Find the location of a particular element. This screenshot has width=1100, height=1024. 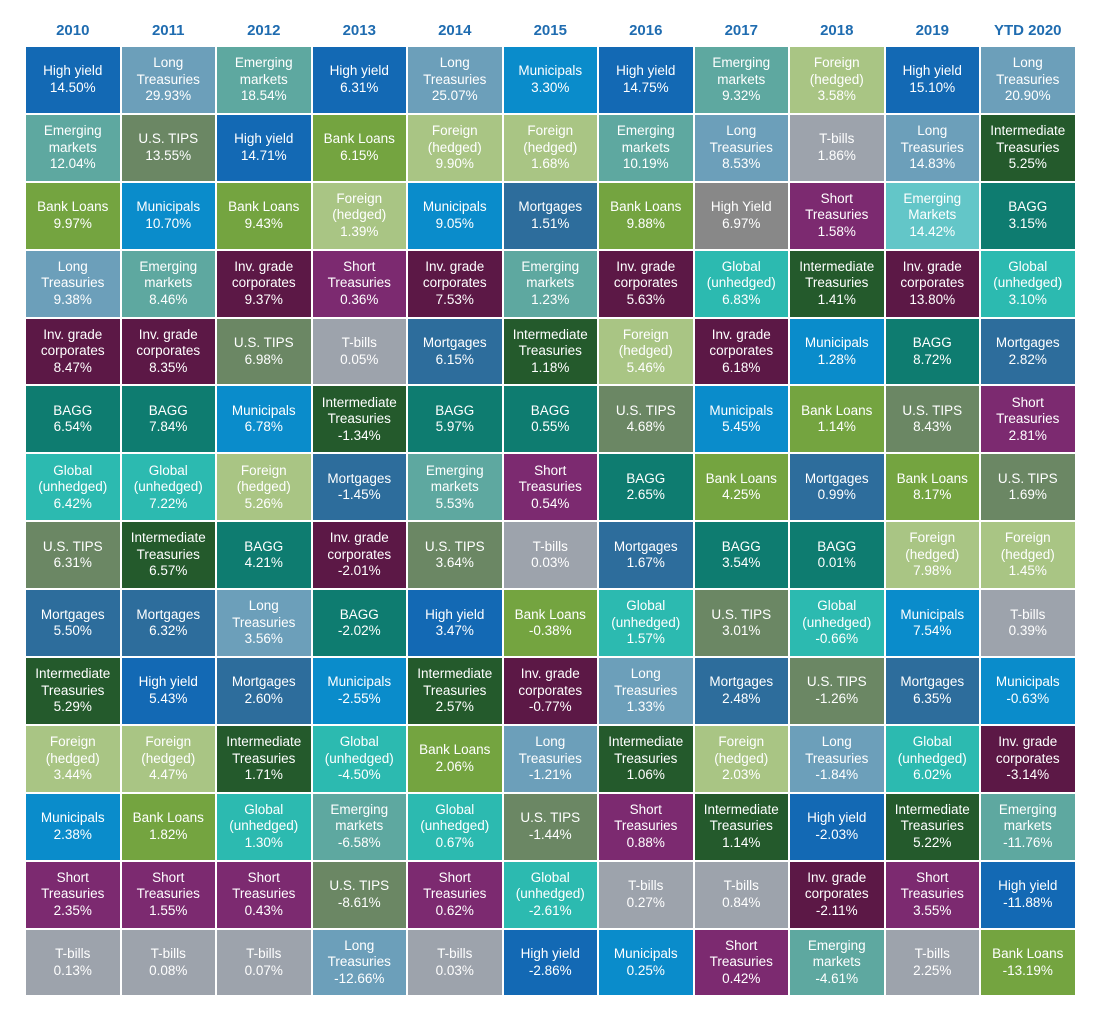

asset-return: 5.45% is located at coordinates (741, 427).